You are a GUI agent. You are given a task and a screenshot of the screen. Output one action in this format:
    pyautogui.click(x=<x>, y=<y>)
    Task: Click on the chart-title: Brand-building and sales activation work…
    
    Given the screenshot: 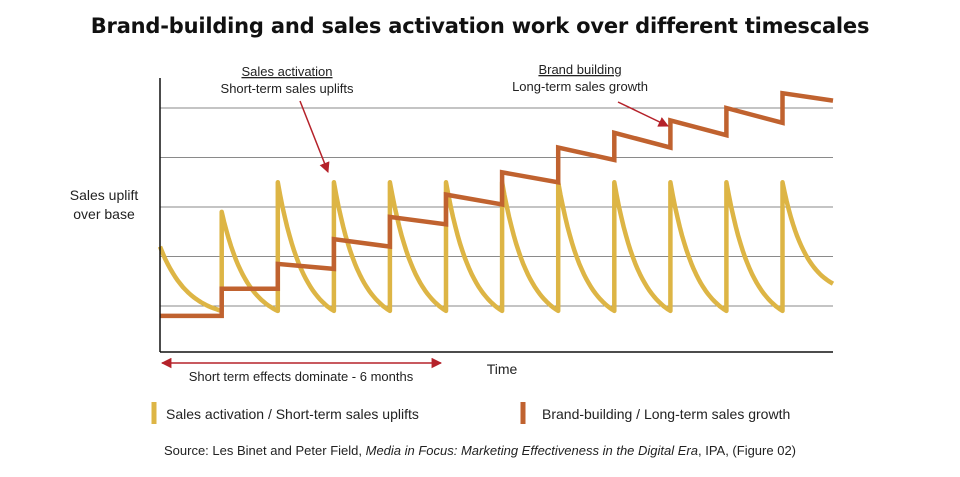 What is the action you would take?
    pyautogui.click(x=480, y=26)
    